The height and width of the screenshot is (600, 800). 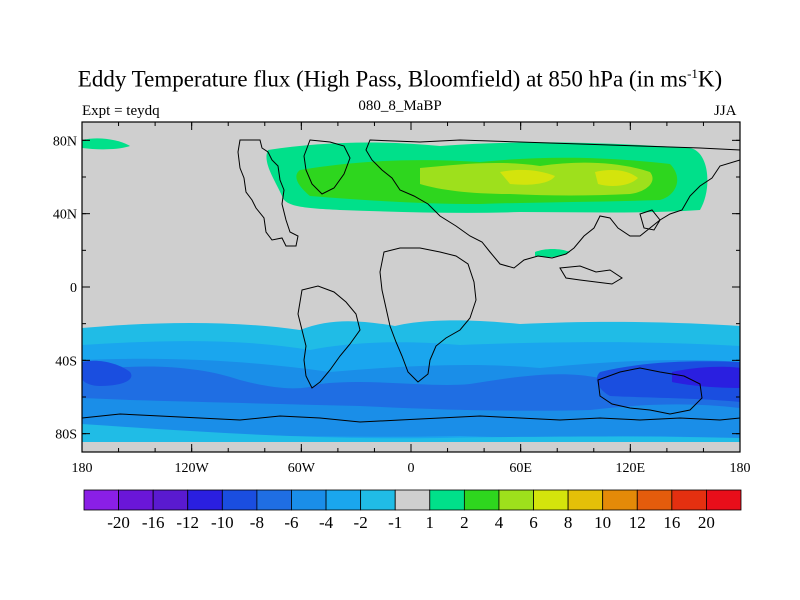 I want to click on colorbar-label: -2, so click(x=361, y=522).